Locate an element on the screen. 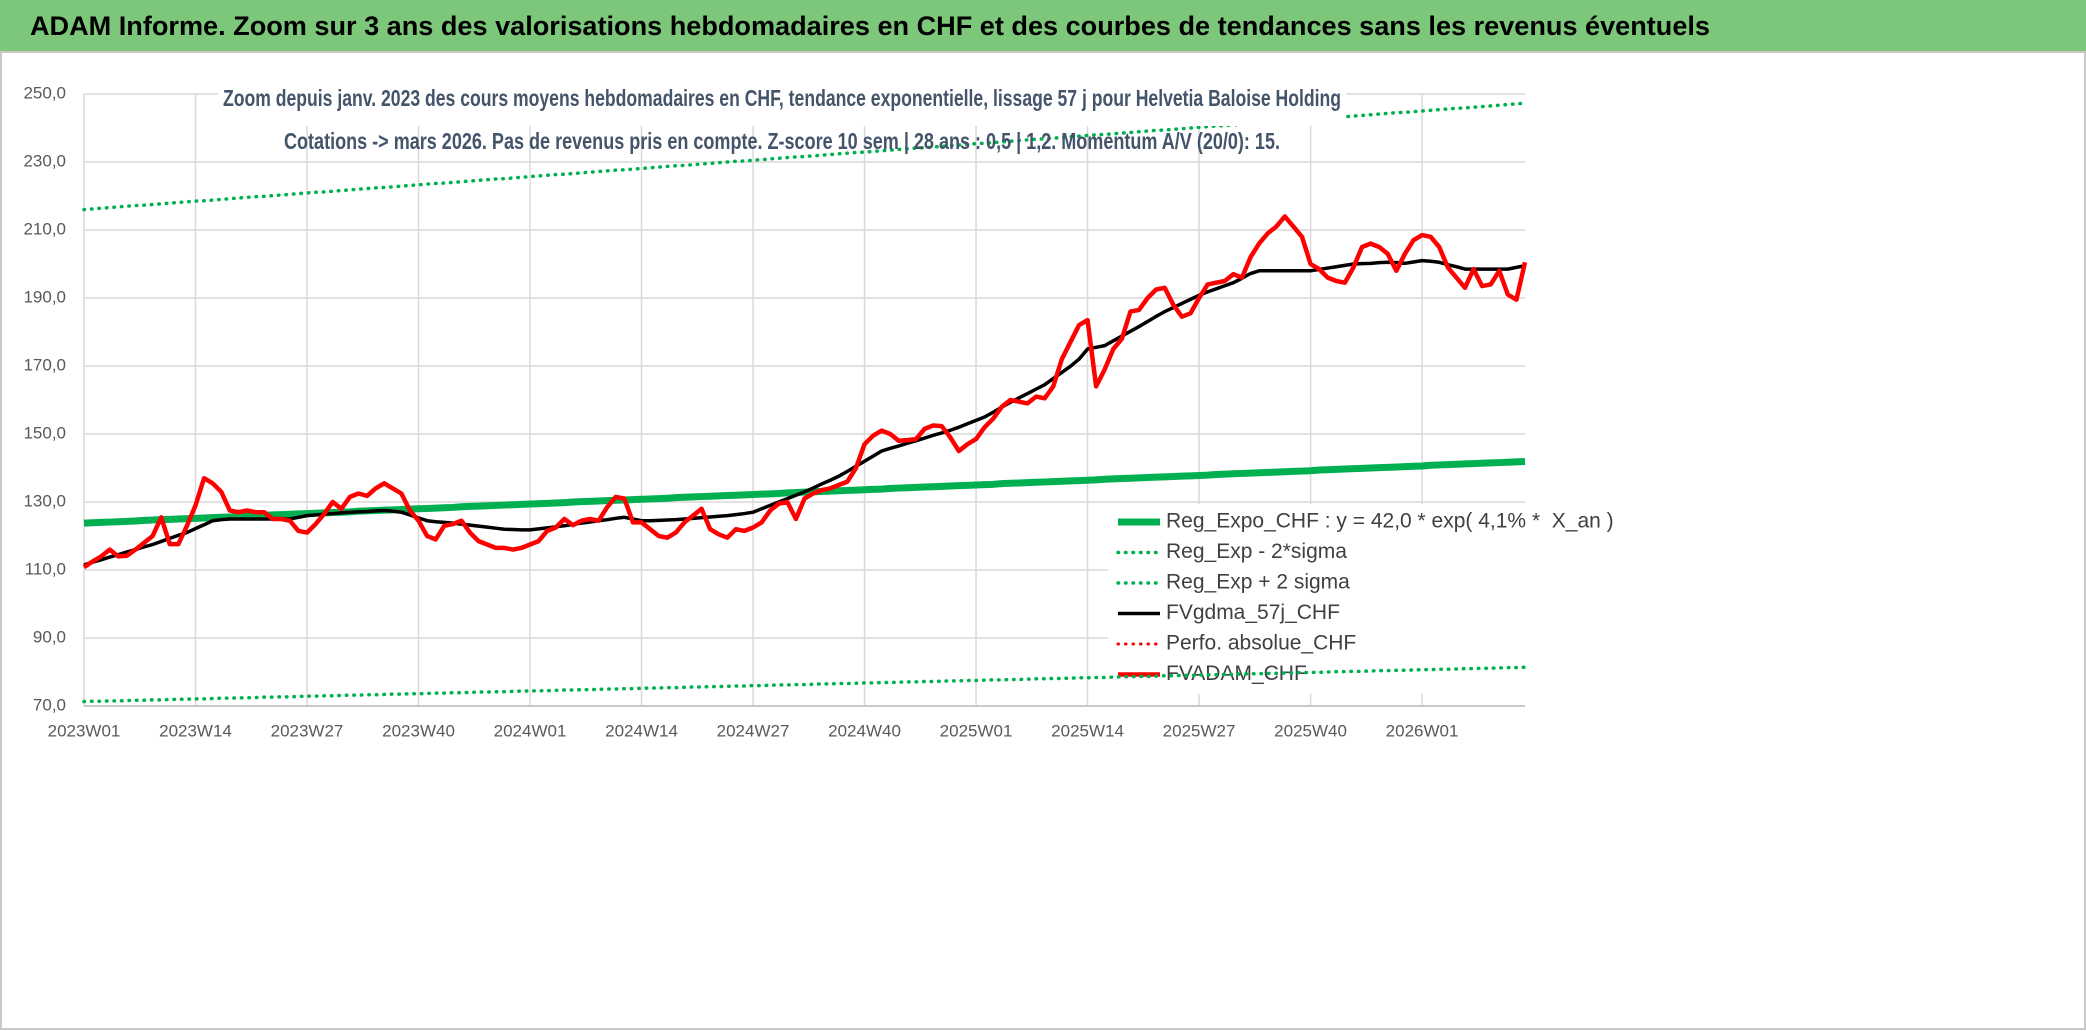 The height and width of the screenshot is (1031, 2086). header-bar is located at coordinates (1043, 26).